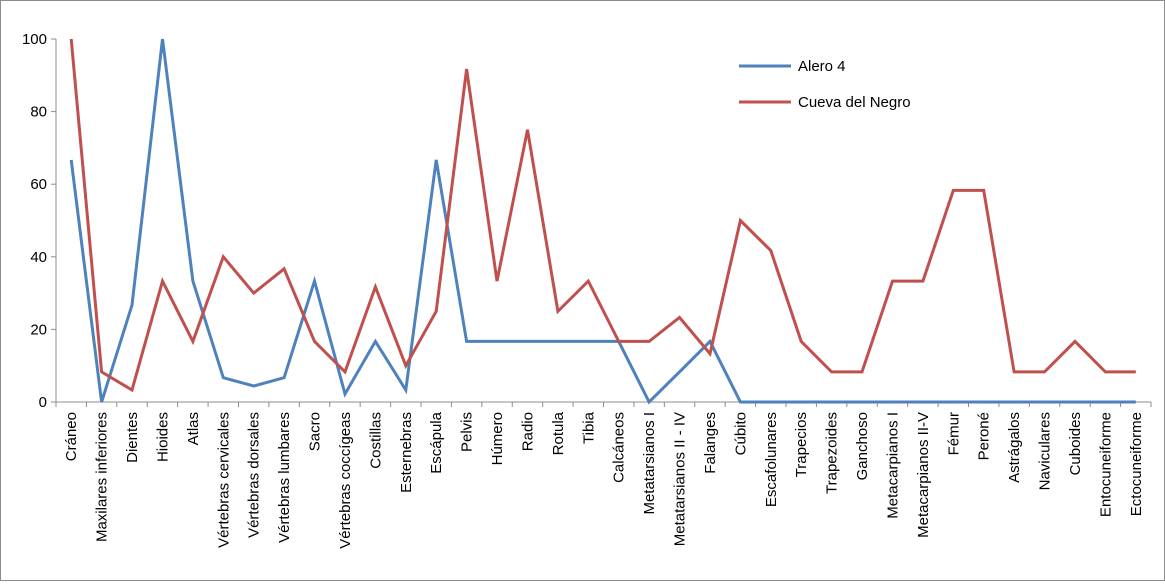  I want to click on x-tick-label: Rotula, so click(558, 433).